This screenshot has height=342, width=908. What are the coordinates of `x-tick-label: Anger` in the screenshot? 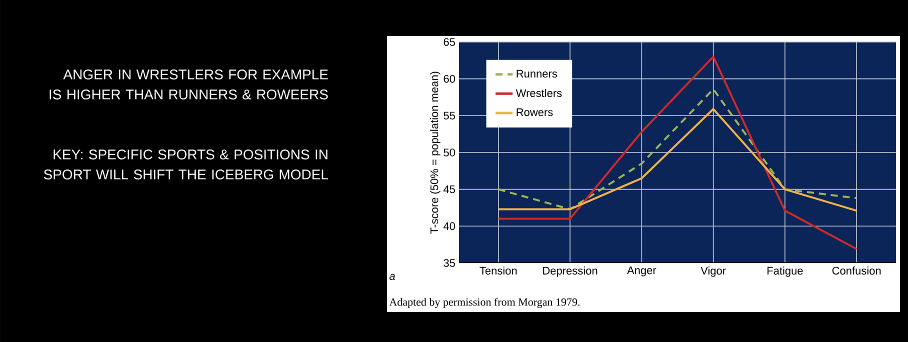 It's located at (641, 271).